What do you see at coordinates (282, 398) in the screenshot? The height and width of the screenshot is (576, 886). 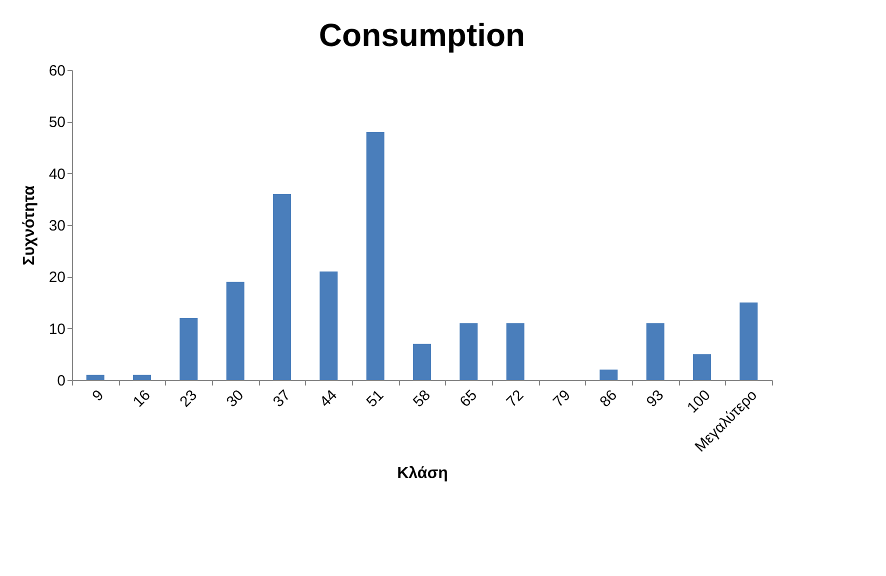 I see `x-tick-label: 37` at bounding box center [282, 398].